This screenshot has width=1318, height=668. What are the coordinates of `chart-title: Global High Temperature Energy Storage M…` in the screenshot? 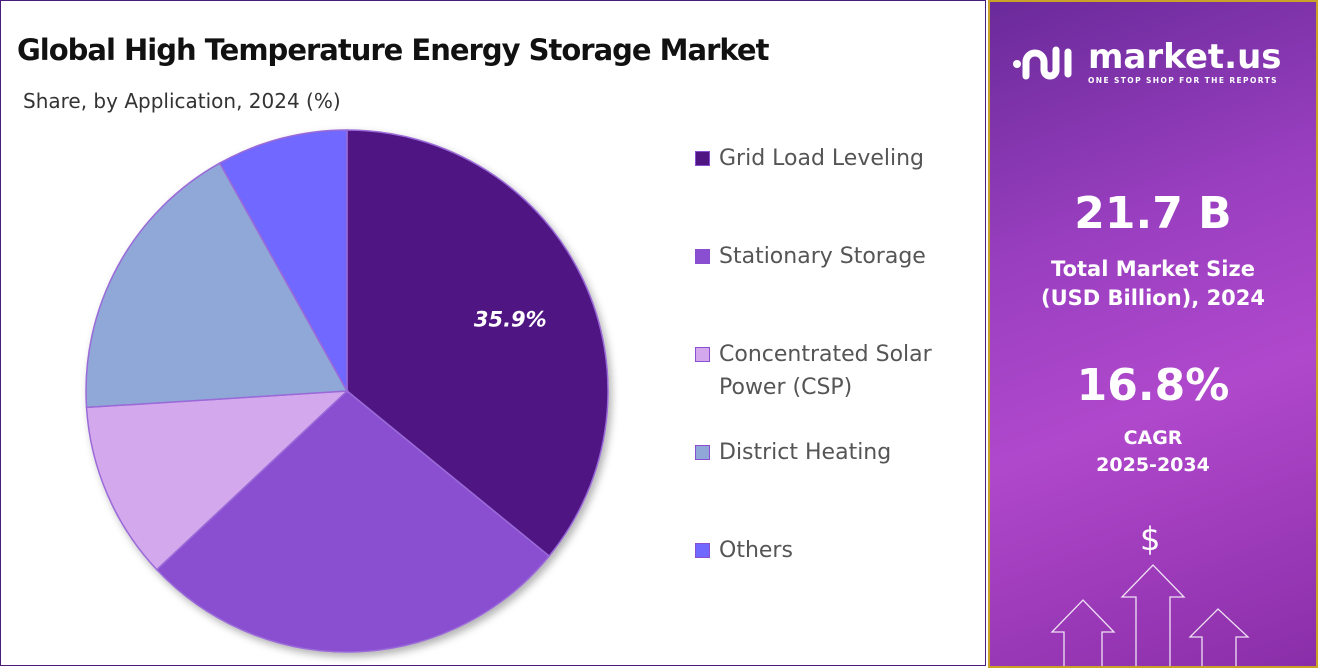 It's located at (393, 50).